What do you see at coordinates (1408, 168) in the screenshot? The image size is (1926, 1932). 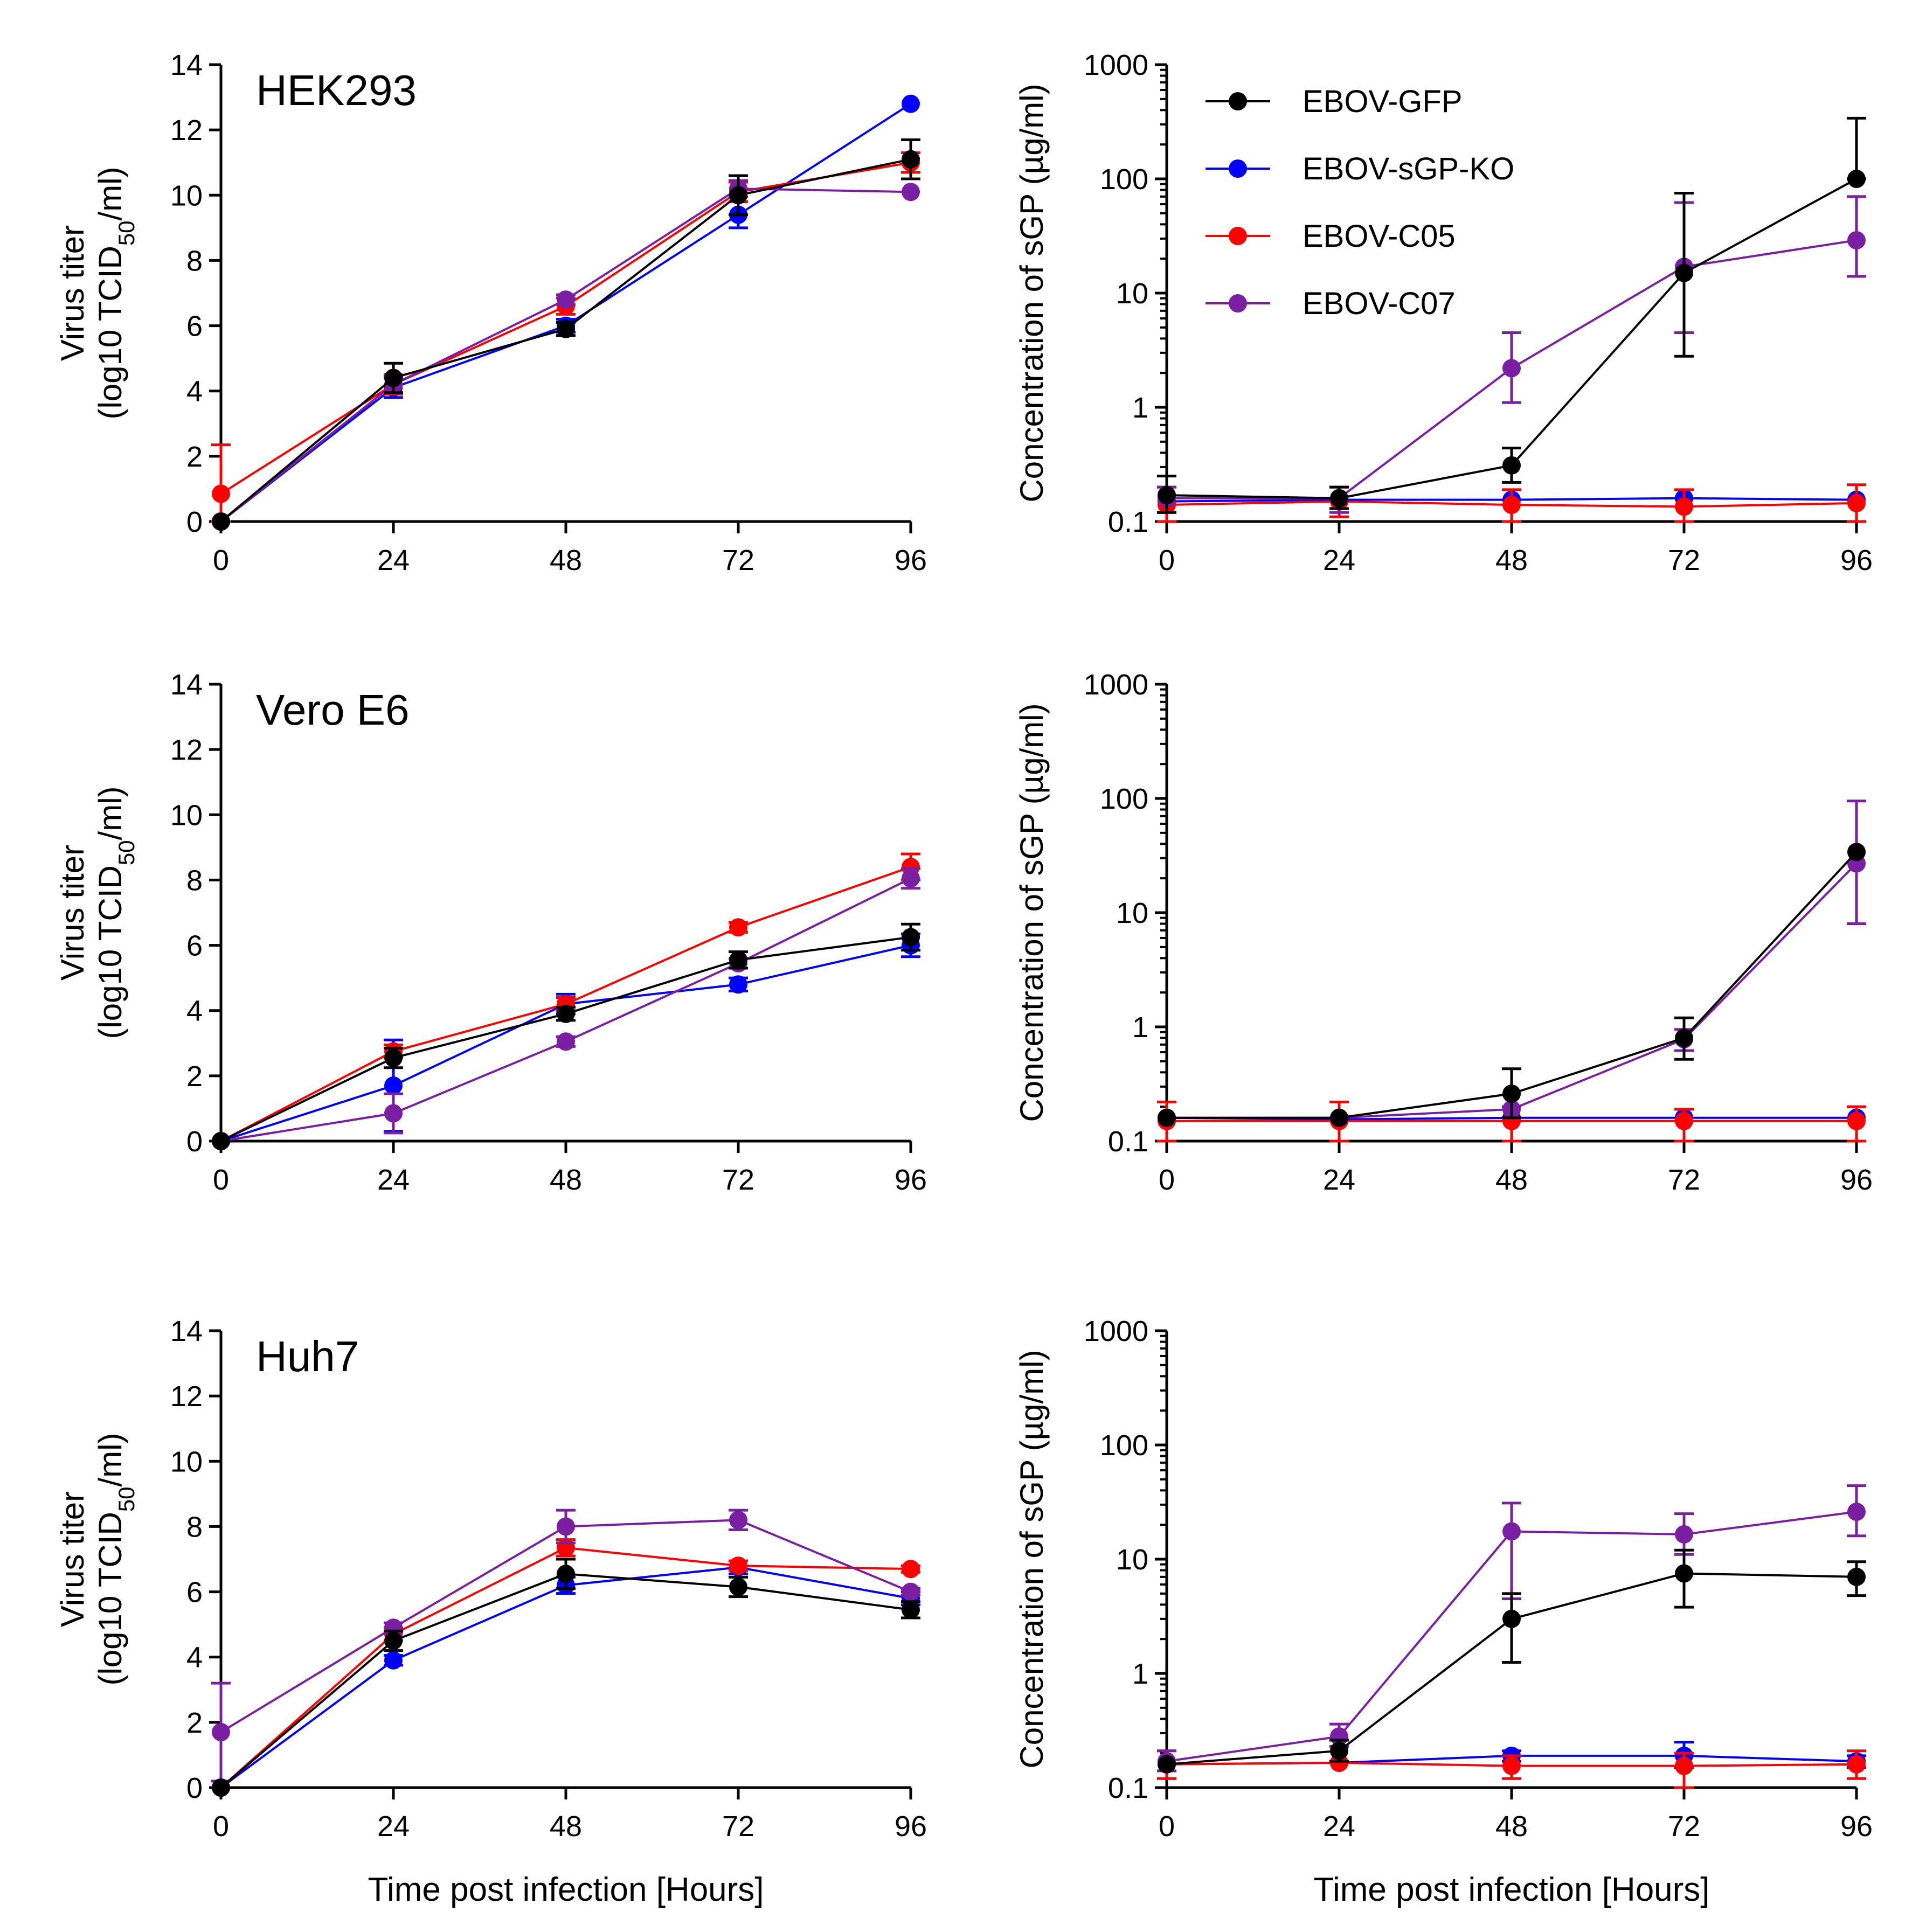 I see `legend-label: EBOV-sGP-KO` at bounding box center [1408, 168].